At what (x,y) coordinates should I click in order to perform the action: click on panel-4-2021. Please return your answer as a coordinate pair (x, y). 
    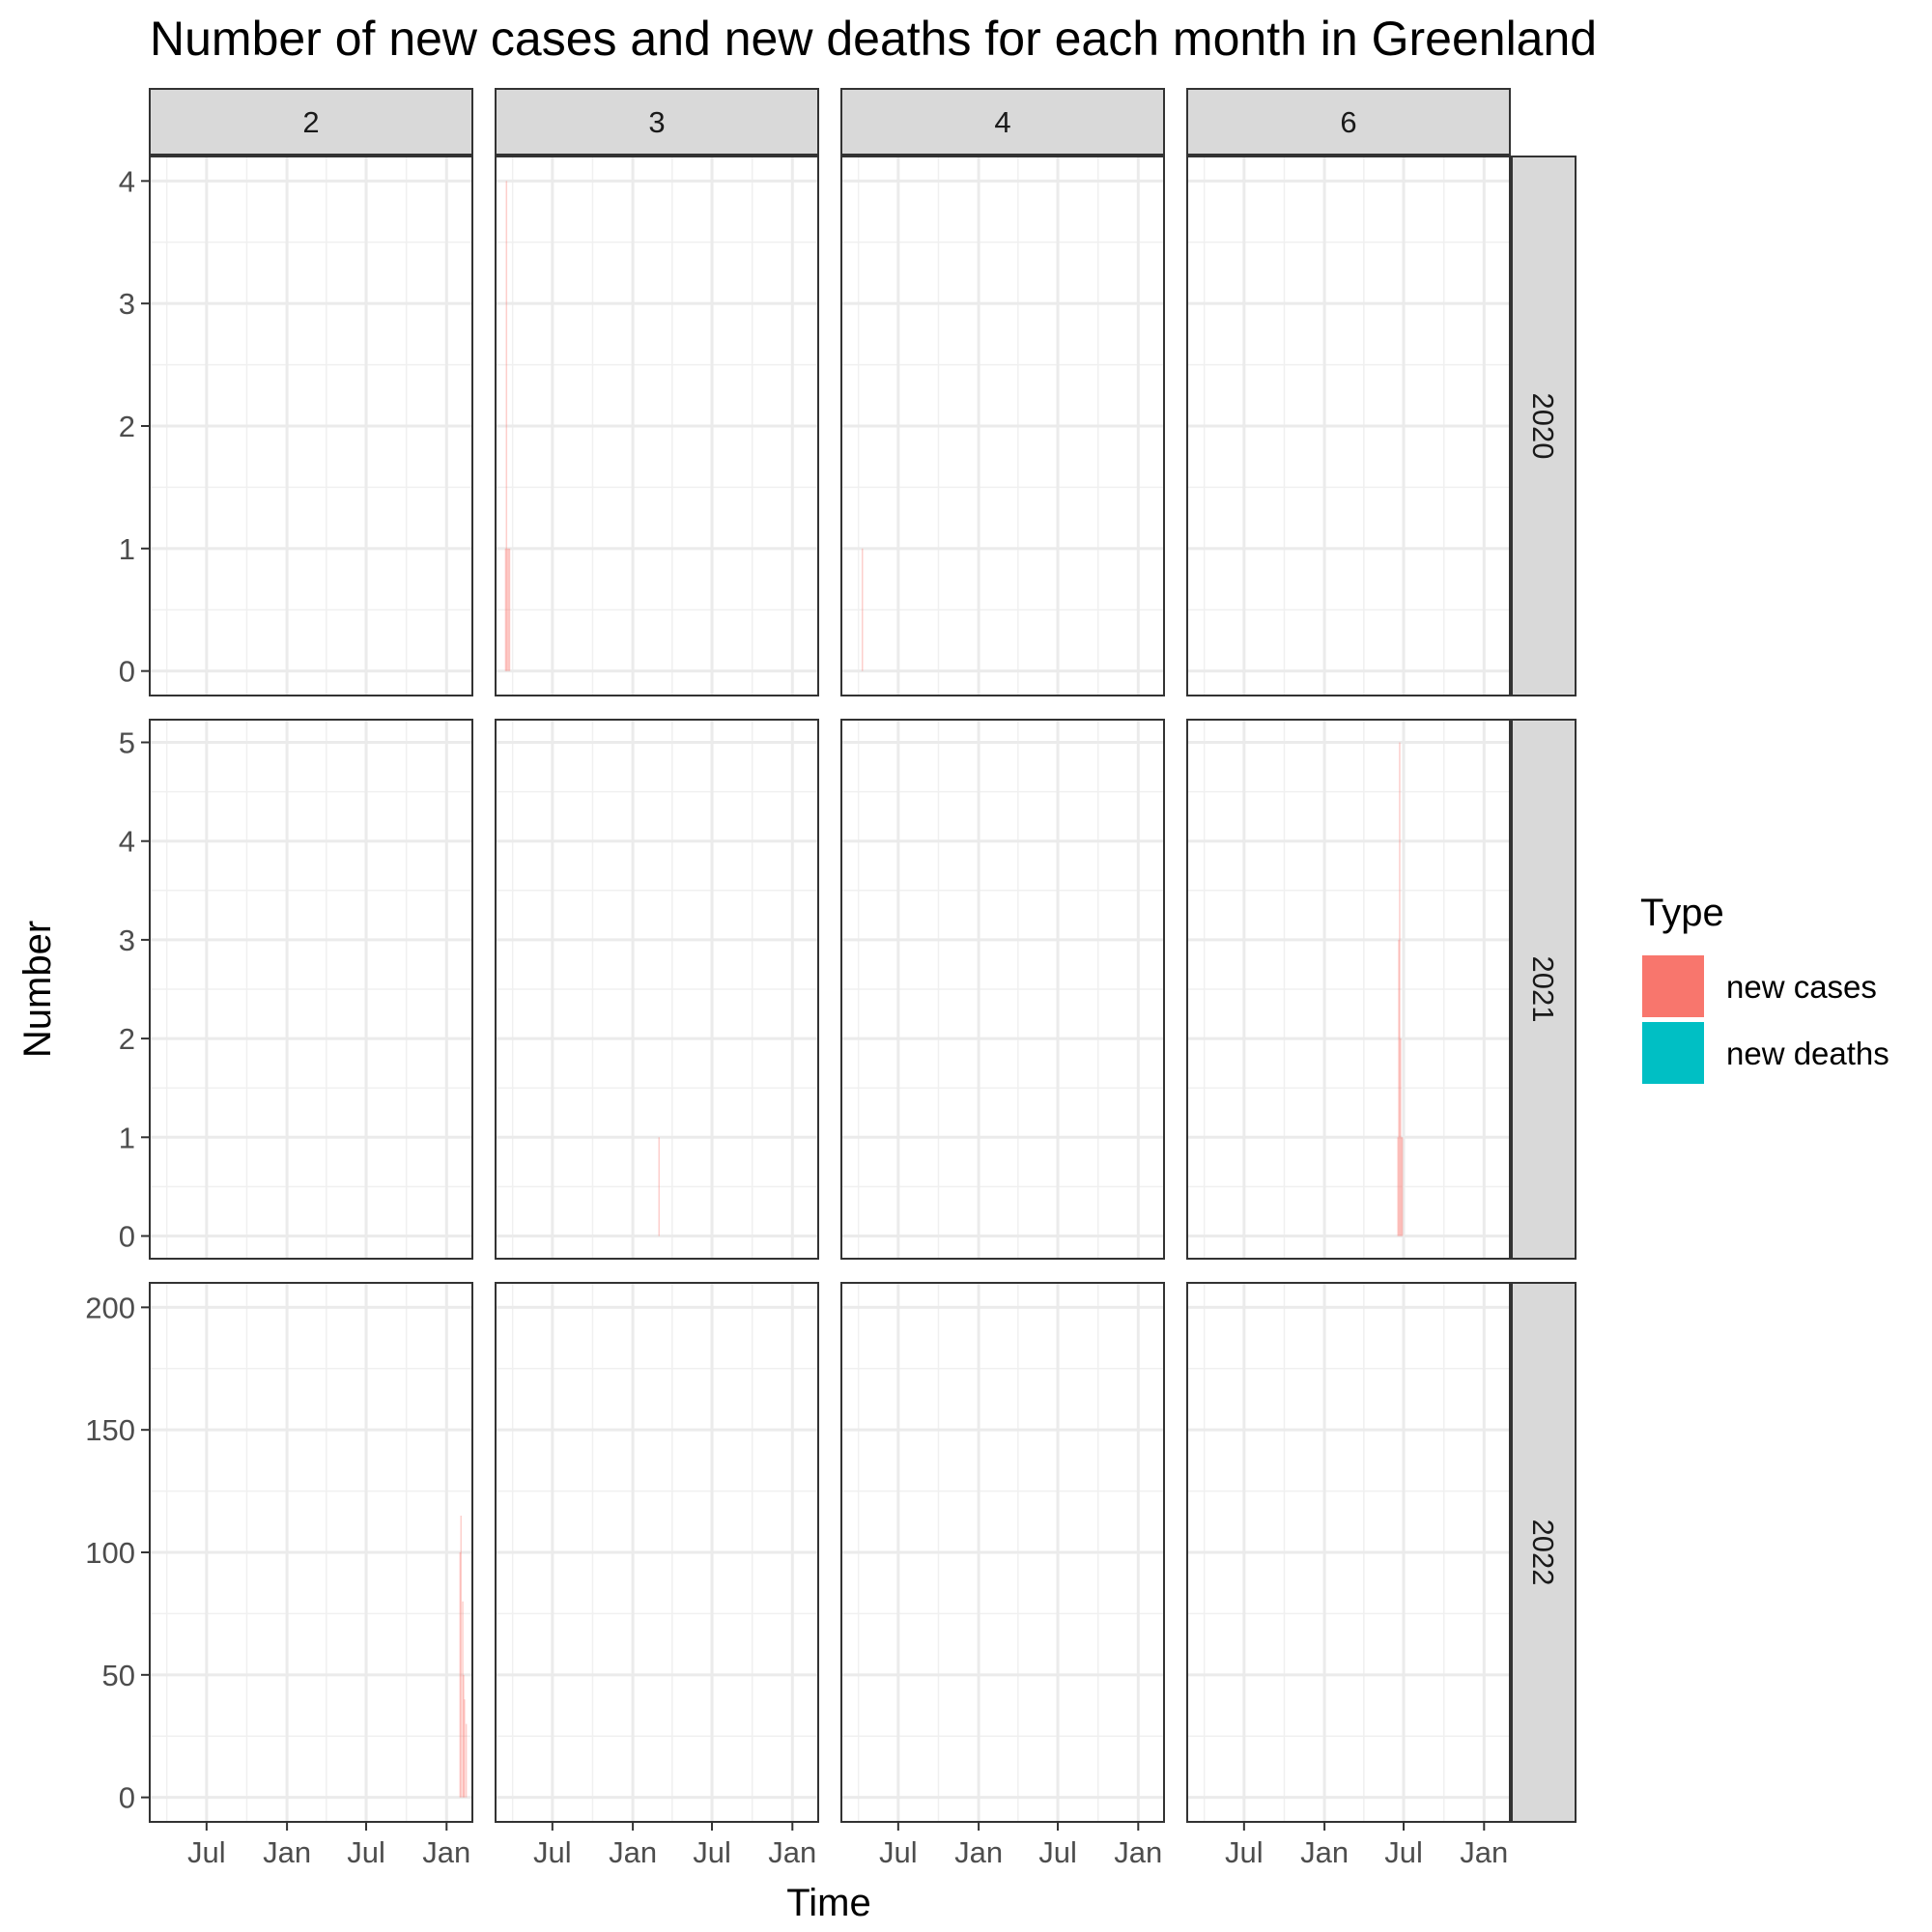
    Looking at the image, I should click on (1002, 989).